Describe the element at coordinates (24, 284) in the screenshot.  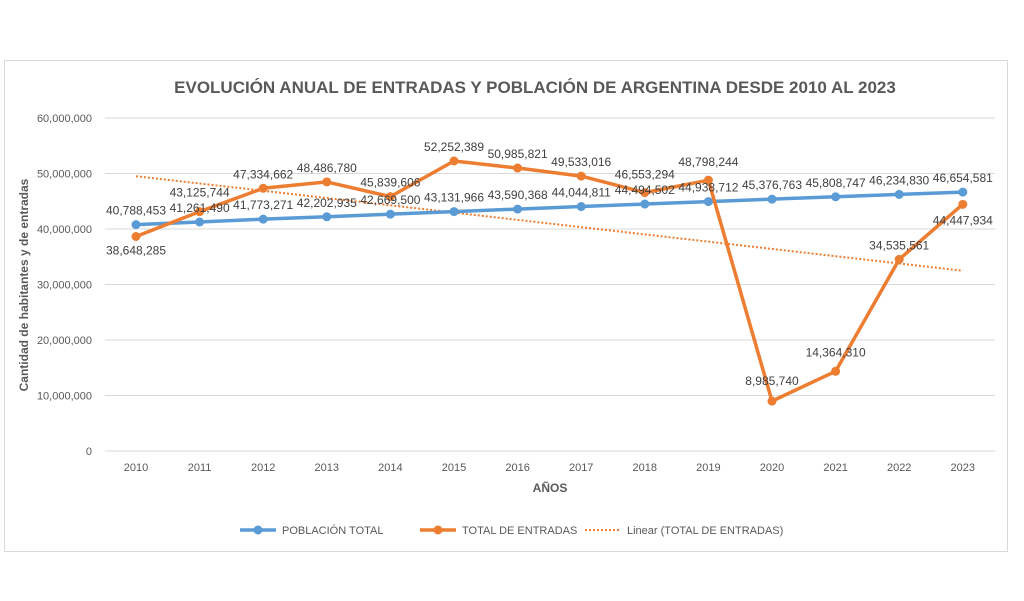
I see `y-axis-label: Cantidad de habitantes y de entradas` at that location.